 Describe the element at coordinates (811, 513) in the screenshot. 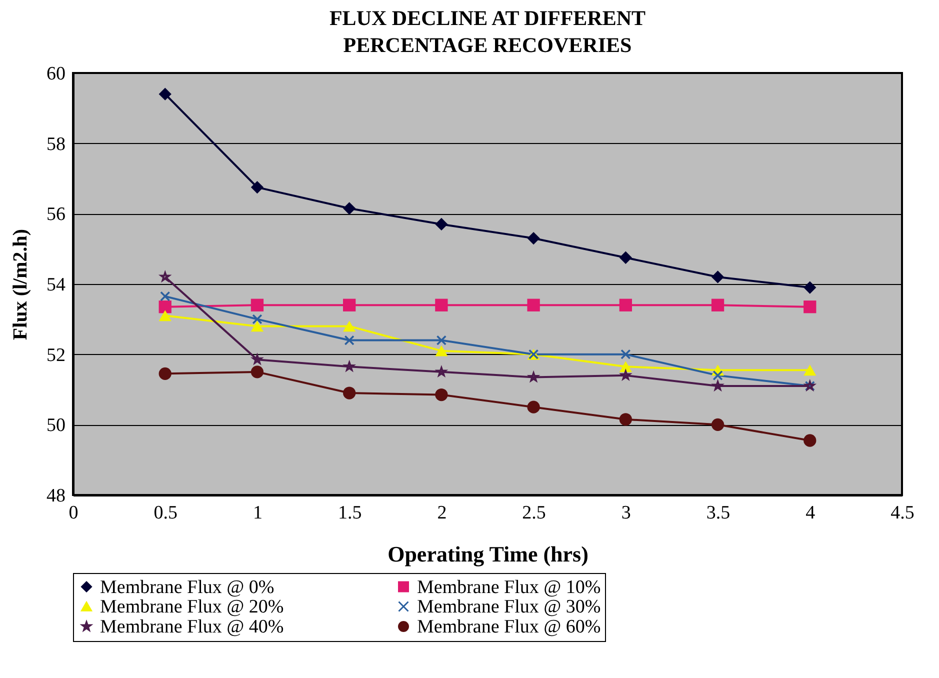

I see `x-tick-label: 4` at that location.